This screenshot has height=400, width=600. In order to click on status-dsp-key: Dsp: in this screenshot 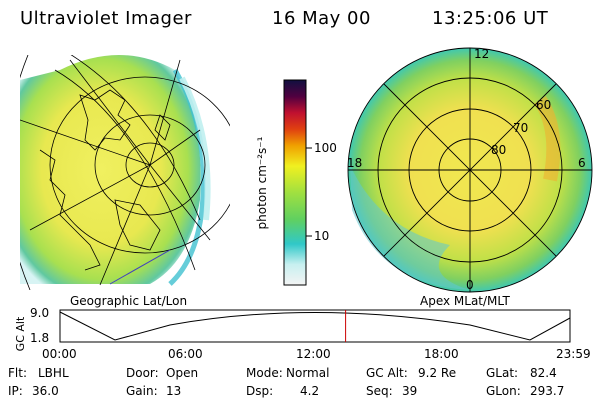, I will do `click(260, 391)`.